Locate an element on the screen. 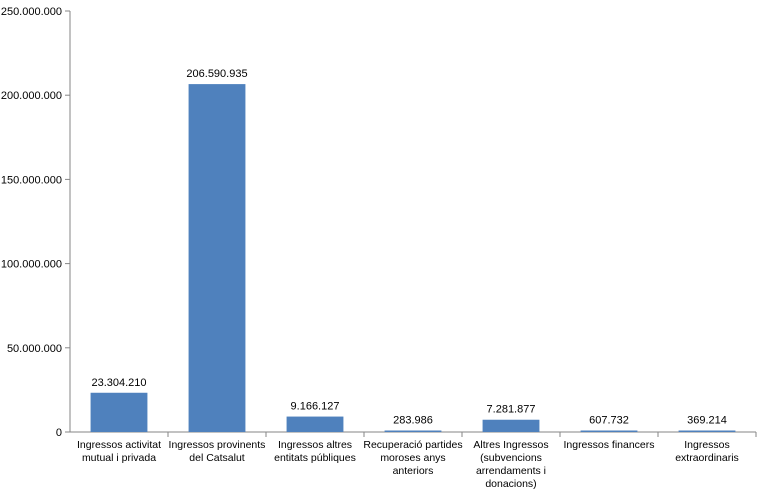 The image size is (768, 499). category-label: Ingressos provinents del Catsalut is located at coordinates (217, 451).